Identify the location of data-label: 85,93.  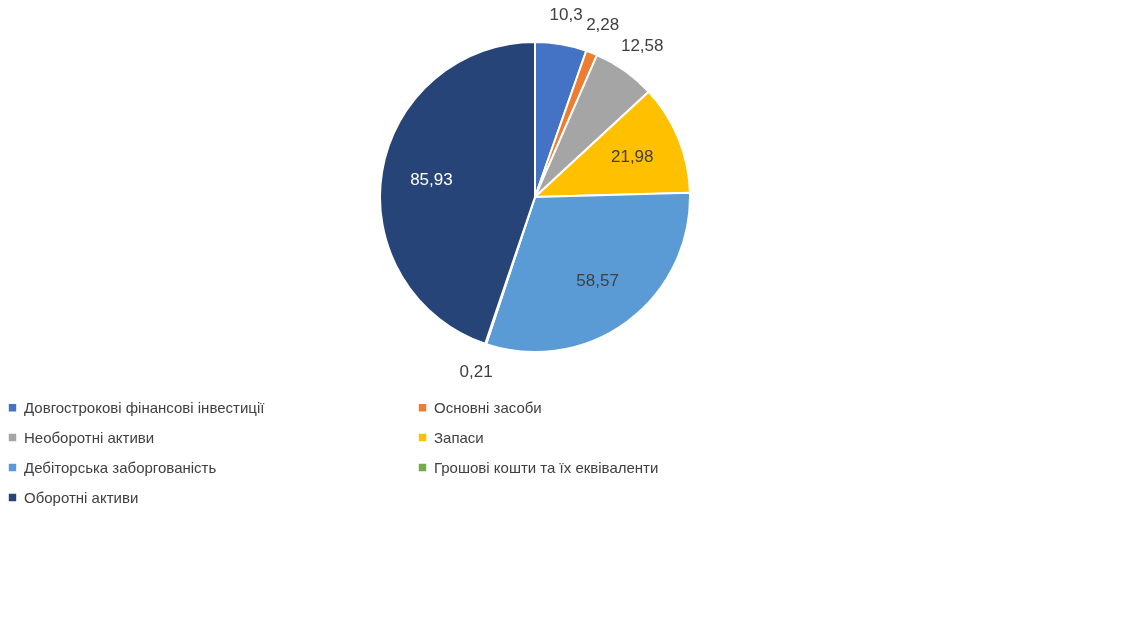
(431, 179).